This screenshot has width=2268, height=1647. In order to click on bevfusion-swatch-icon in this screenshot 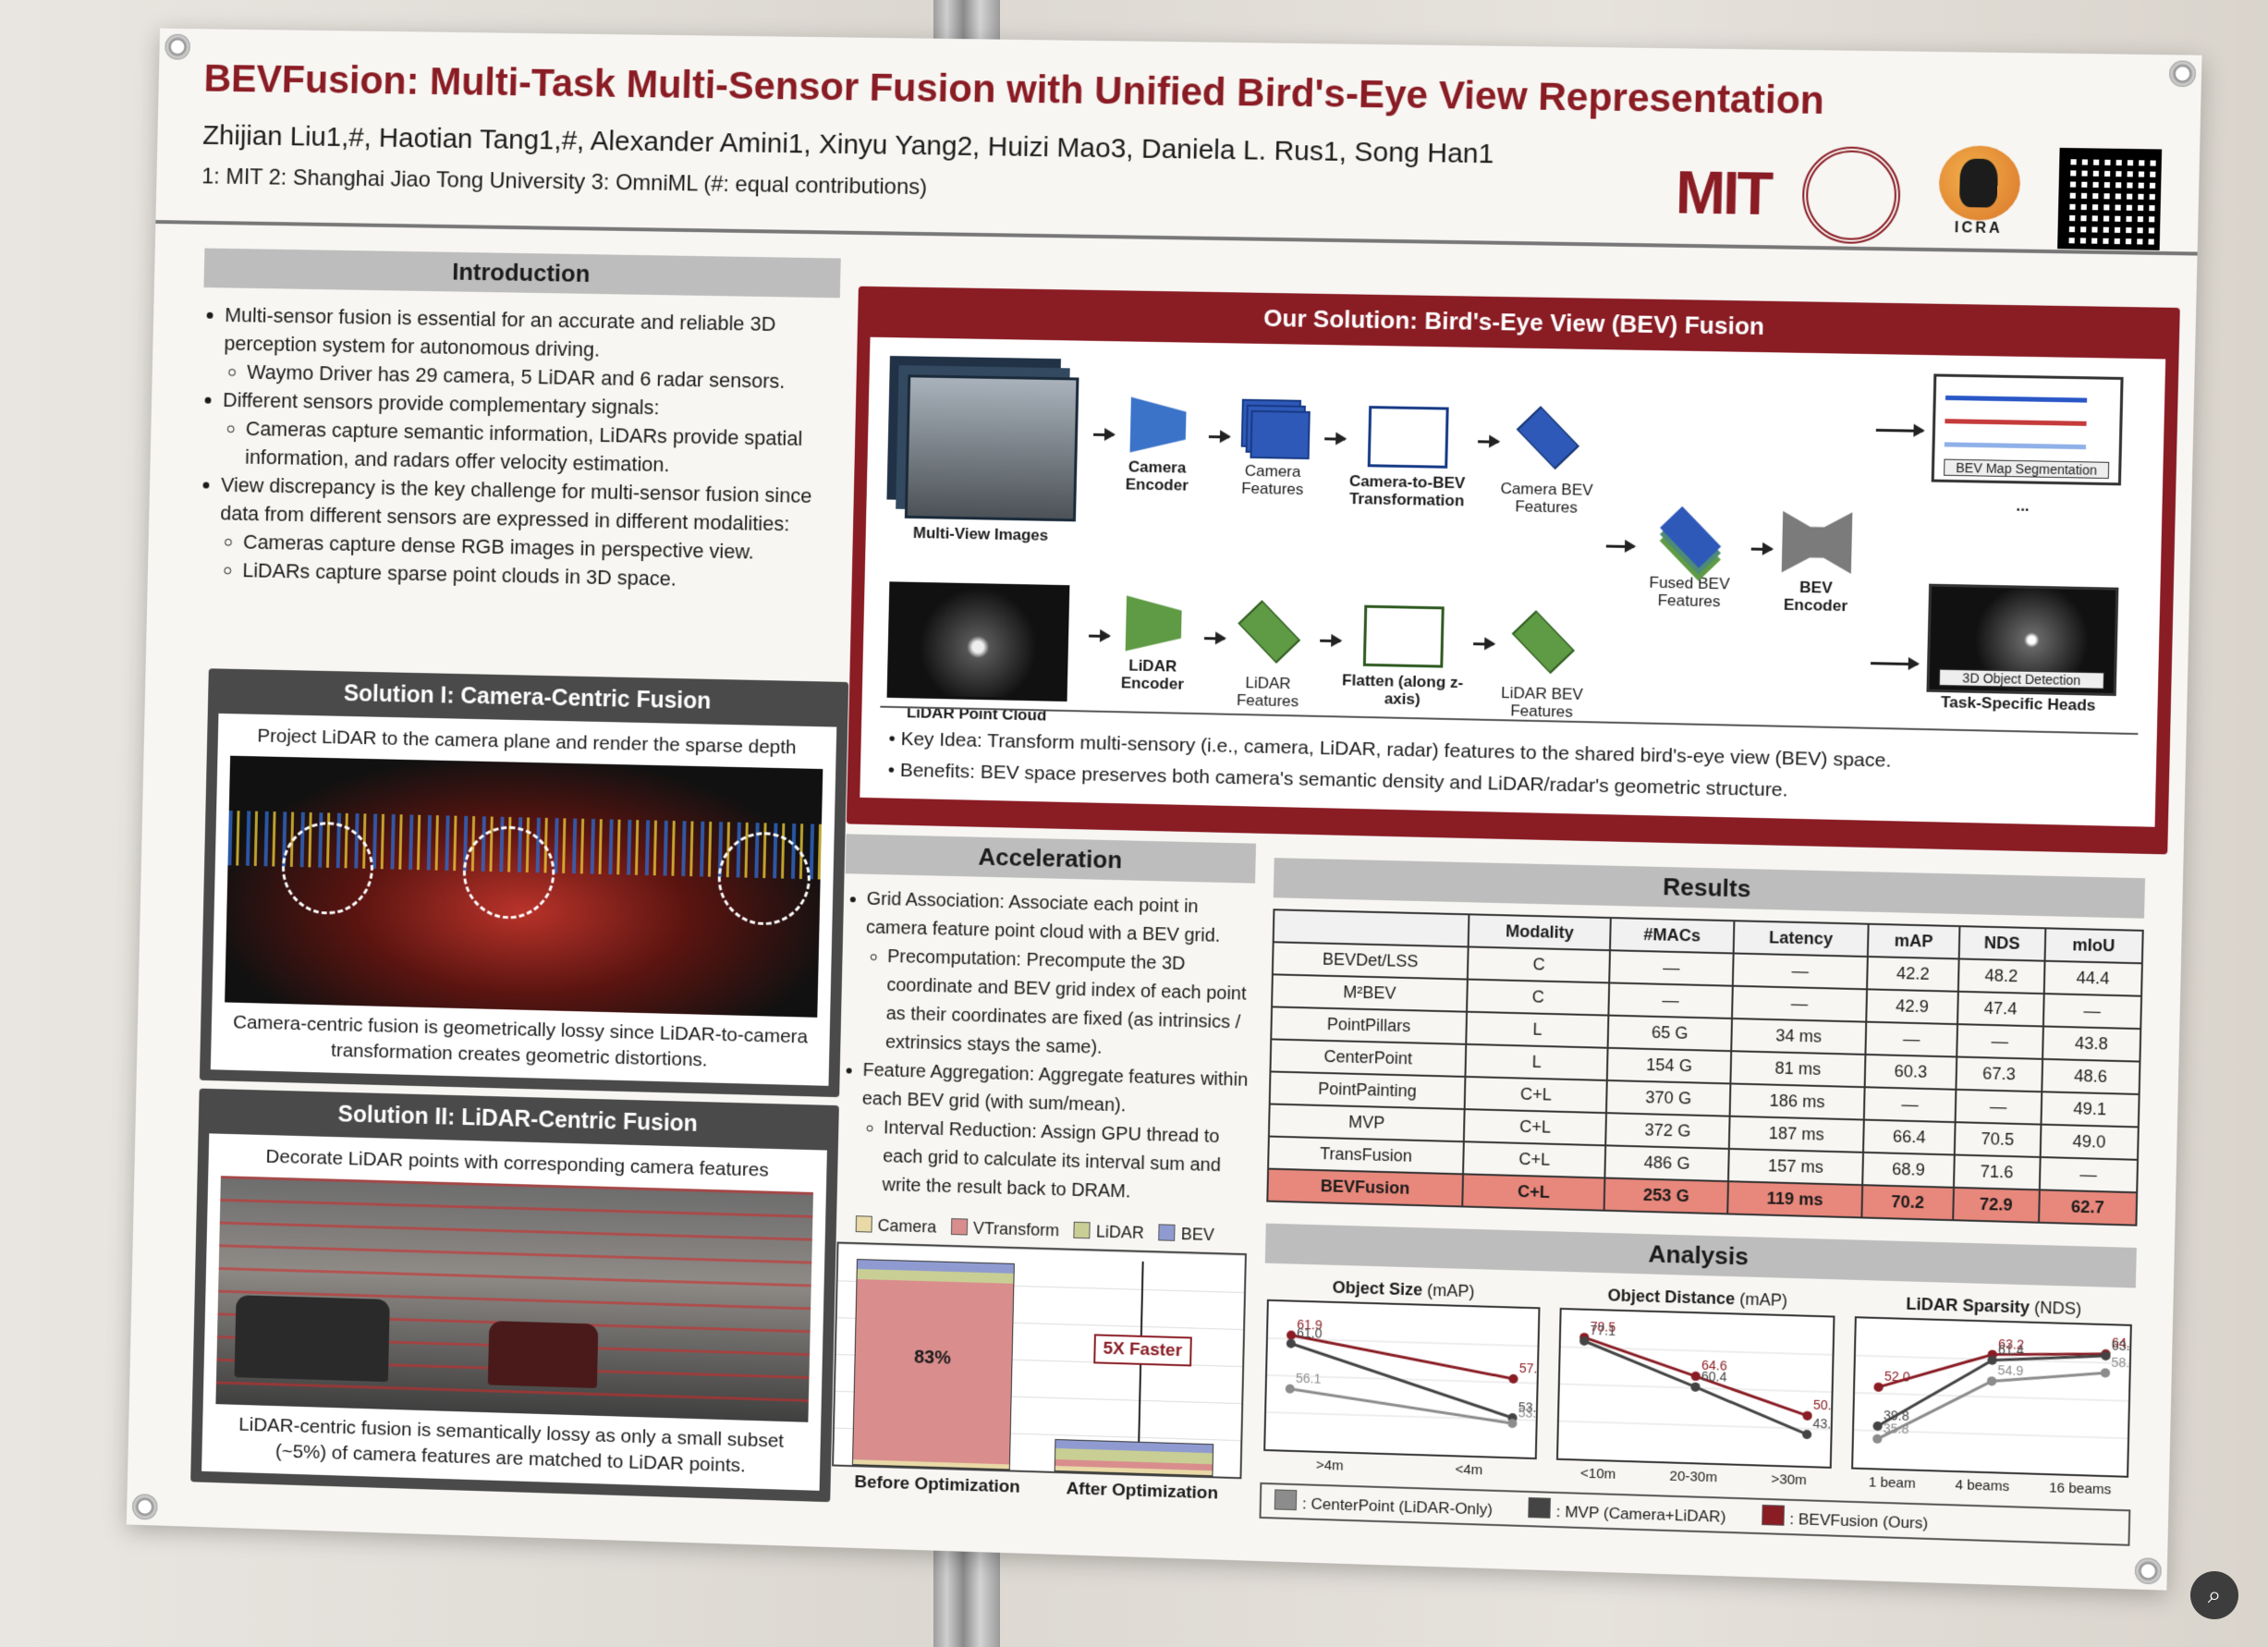, I will do `click(1773, 1515)`.